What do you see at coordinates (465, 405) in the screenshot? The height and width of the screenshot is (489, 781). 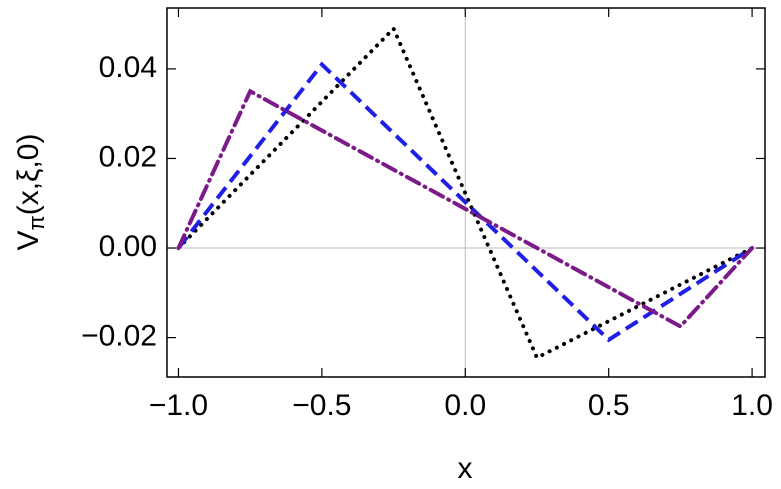 I see `x-tick-label: 0.0` at bounding box center [465, 405].